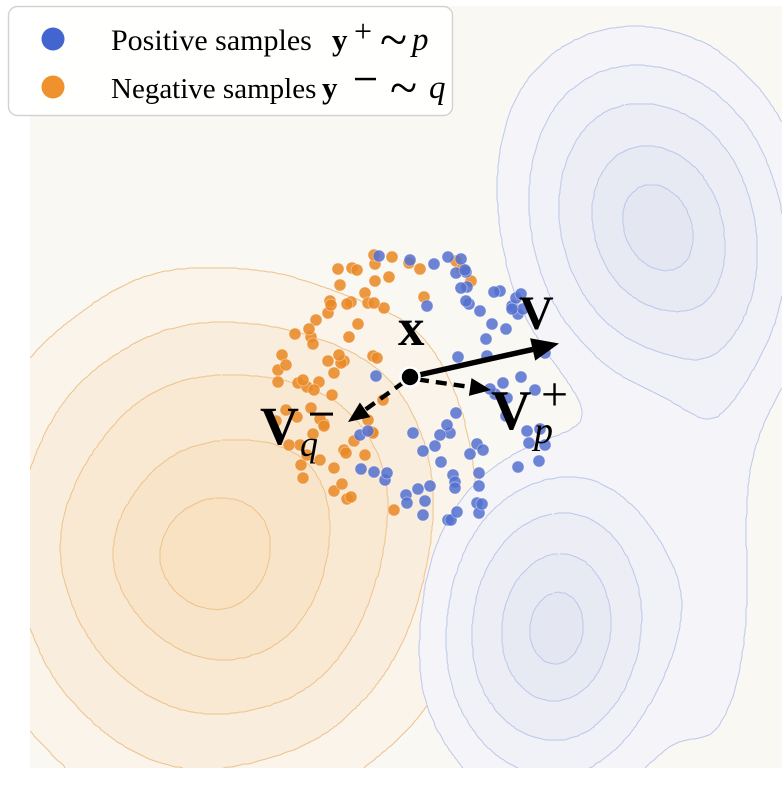 This screenshot has width=782, height=800. Describe the element at coordinates (411, 328) in the screenshot. I see `svg-text: x` at that location.